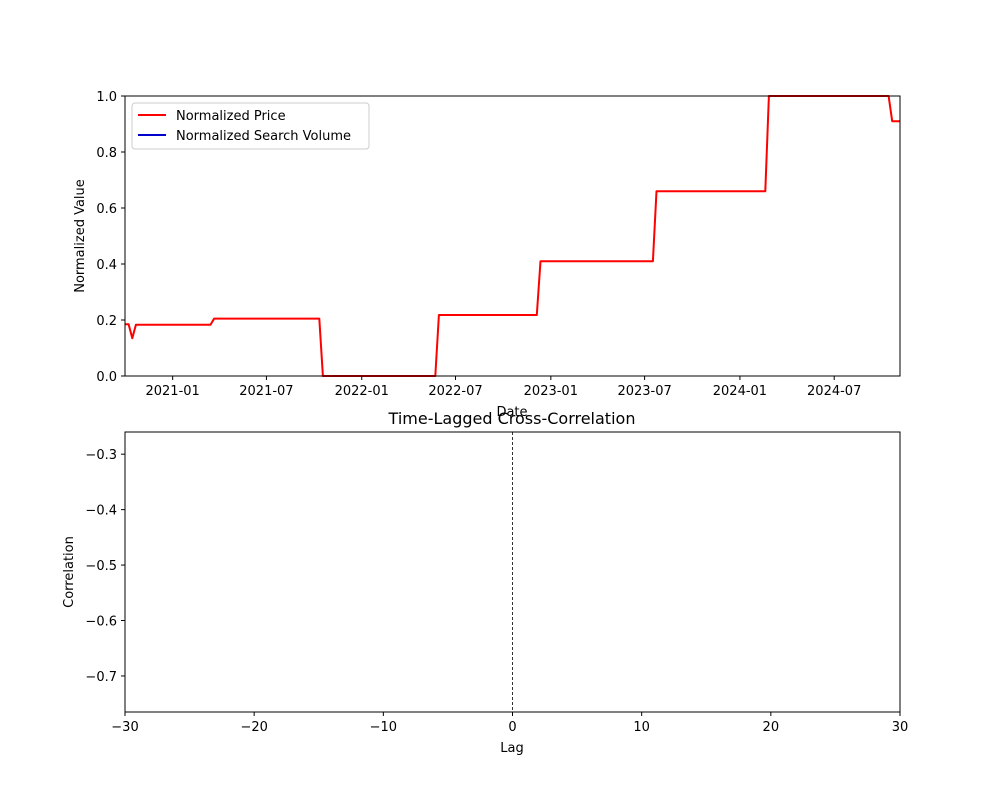  I want to click on x-tick-label: 2022-07, so click(455, 391).